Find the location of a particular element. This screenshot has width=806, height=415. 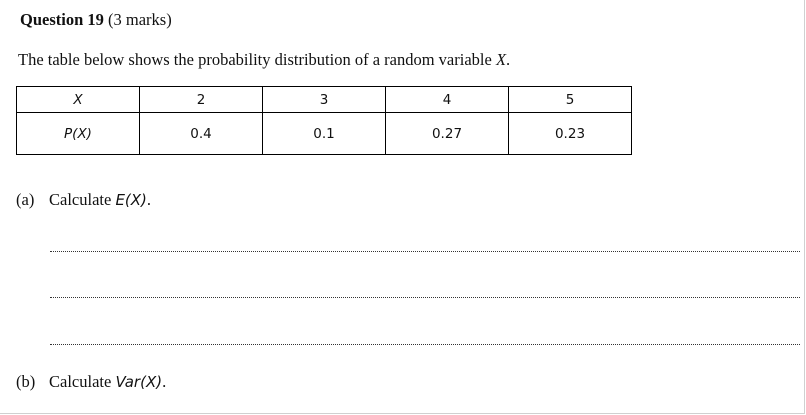

part-b-expression: Var(X) is located at coordinates (139, 382).